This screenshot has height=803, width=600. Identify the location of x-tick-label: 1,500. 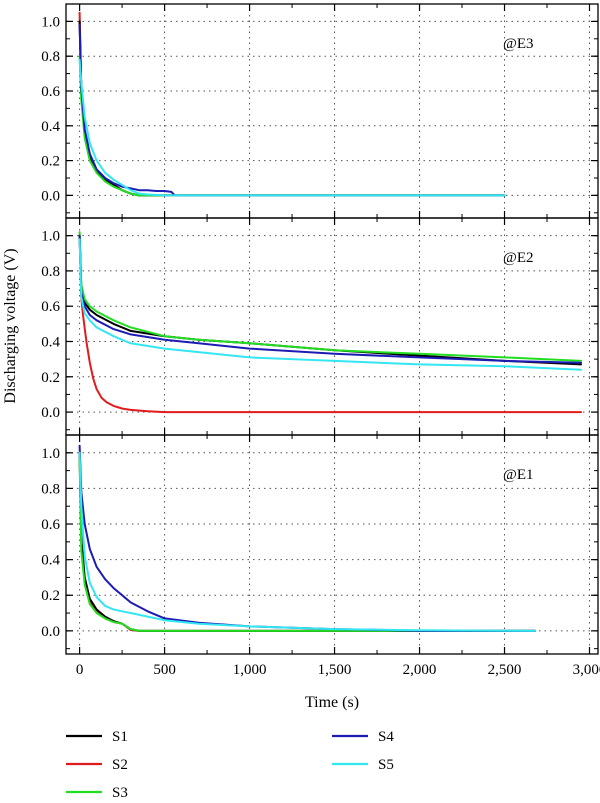
(335, 670).